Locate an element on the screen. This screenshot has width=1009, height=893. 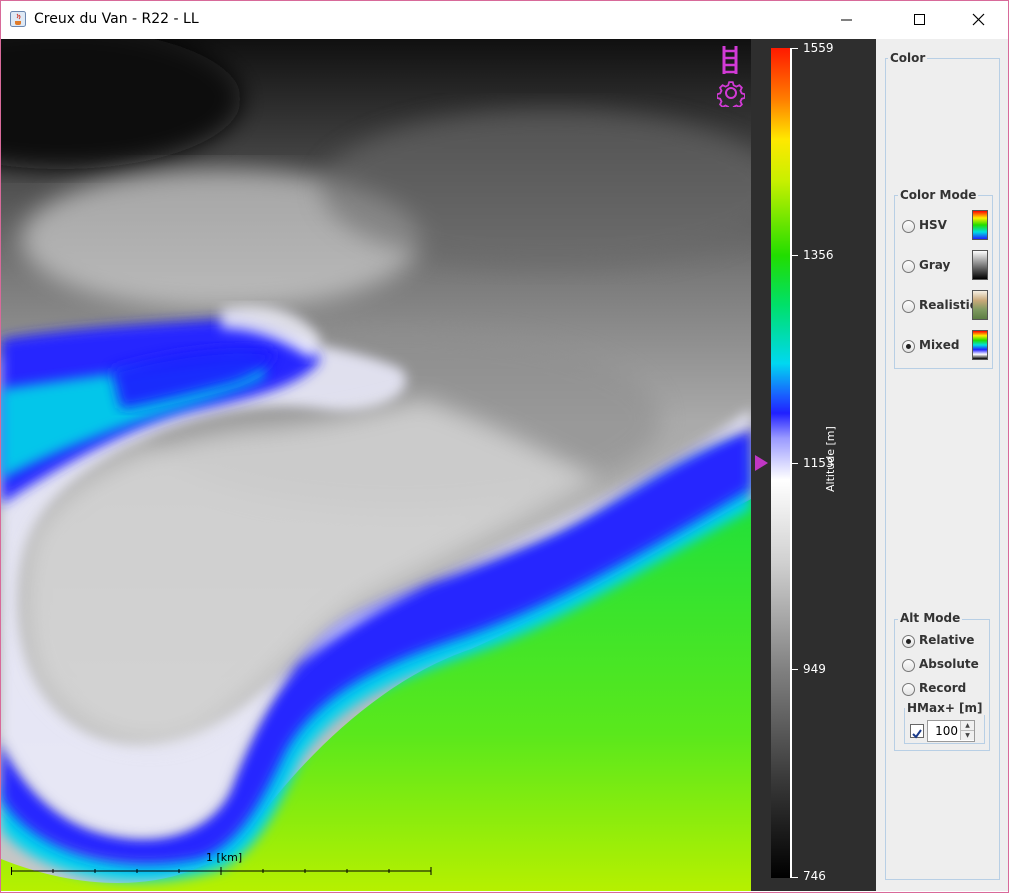
gear-icon is located at coordinates (731, 93).